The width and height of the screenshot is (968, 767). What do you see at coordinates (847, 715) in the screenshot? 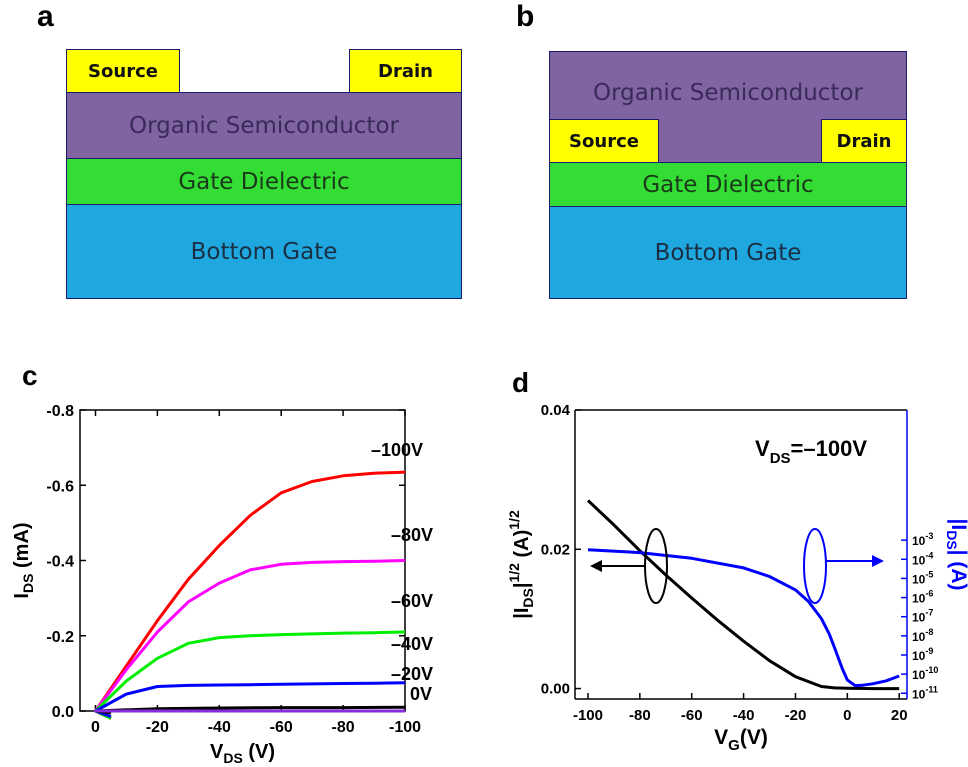
I see `chart-d-xtick-label: 0` at bounding box center [847, 715].